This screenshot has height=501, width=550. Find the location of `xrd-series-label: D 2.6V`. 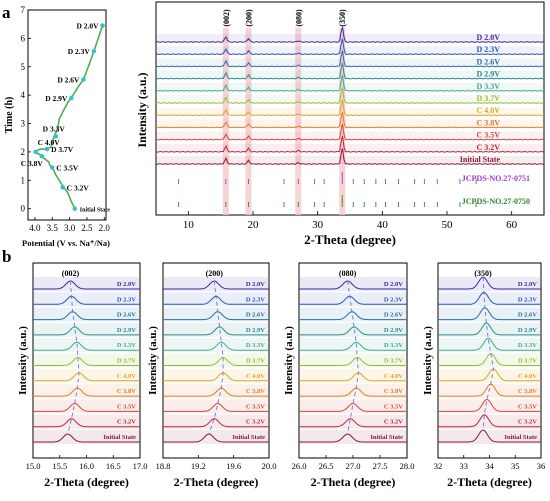

xrd-series-label: D 2.6V is located at coordinates (488, 61).